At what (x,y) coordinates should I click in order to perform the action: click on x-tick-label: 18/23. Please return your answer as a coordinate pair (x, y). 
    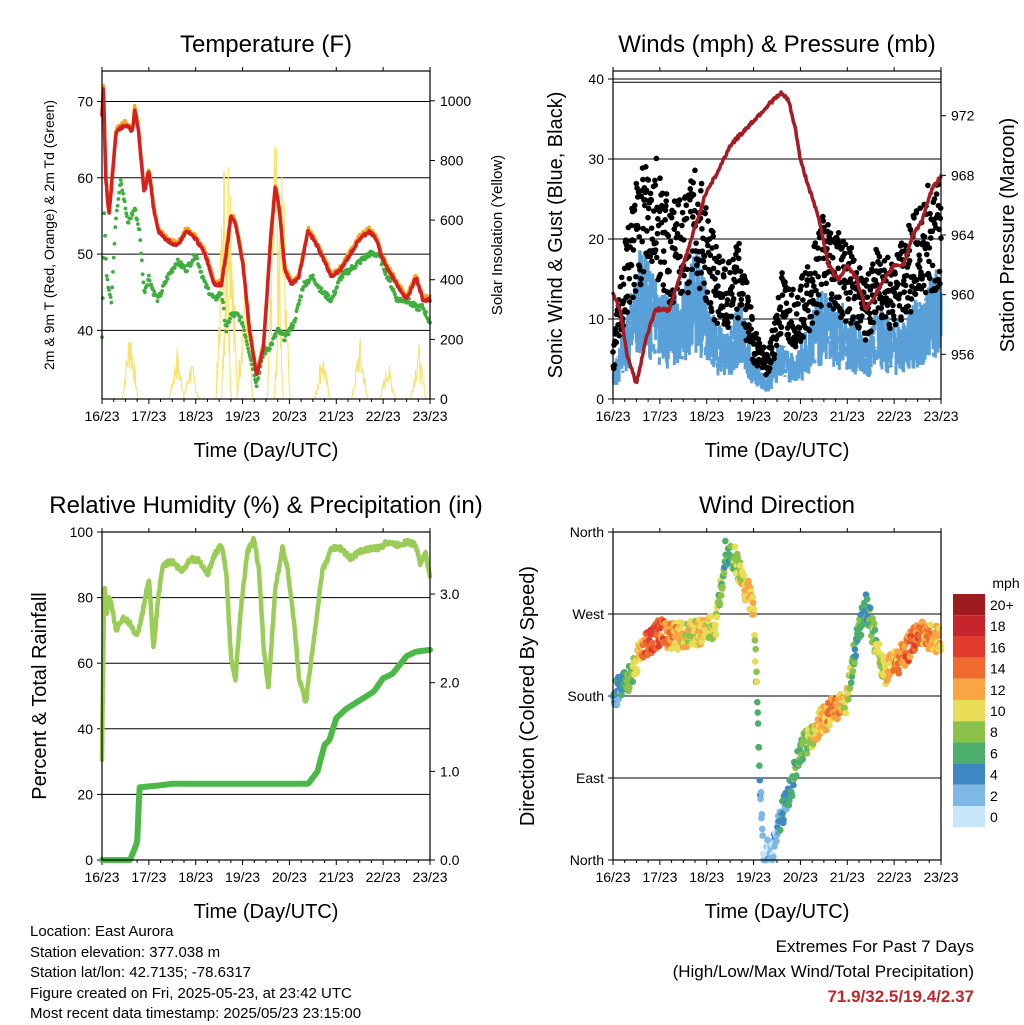
    Looking at the image, I should click on (195, 877).